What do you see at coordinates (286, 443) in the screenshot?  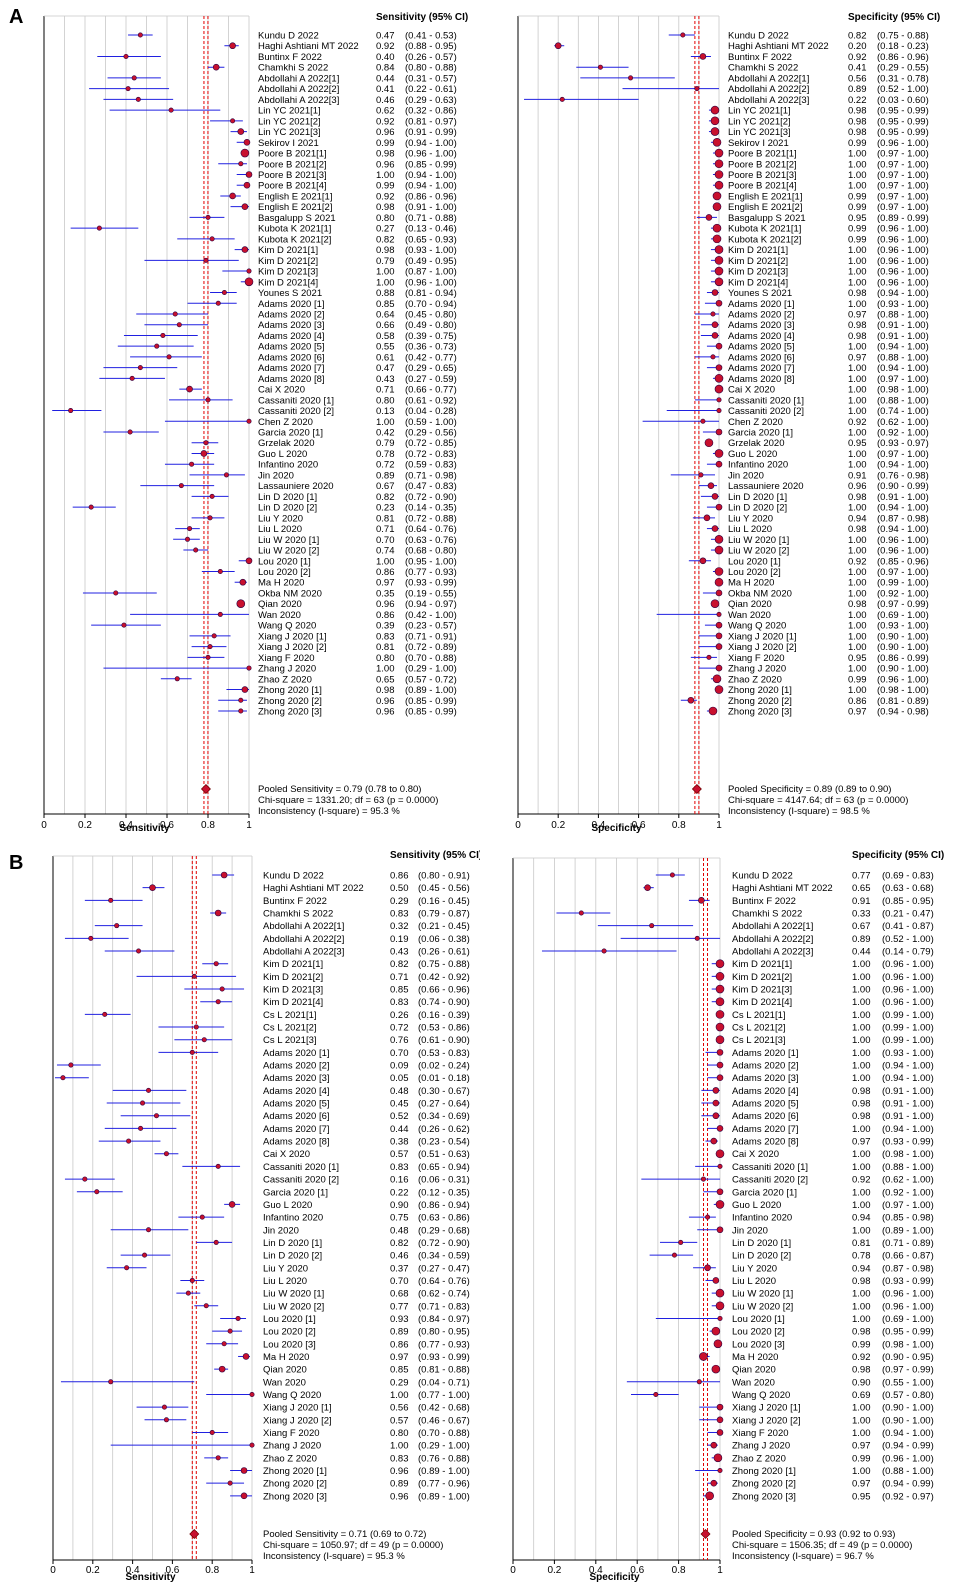 I see `study-label: Grzelak 2020` at bounding box center [286, 443].